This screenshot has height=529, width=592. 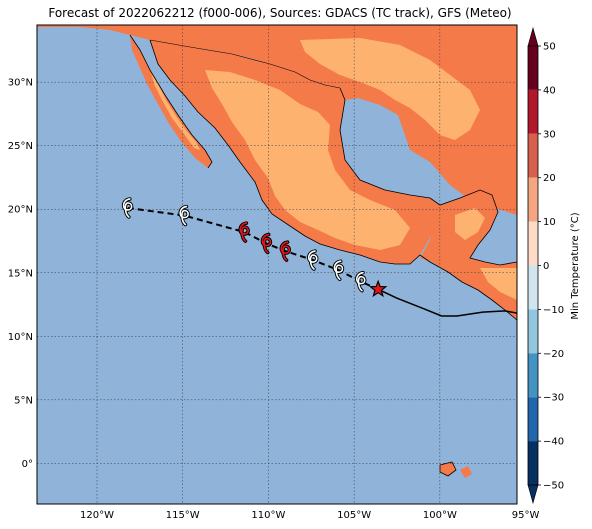 What do you see at coordinates (20, 337) in the screenshot?
I see `lat-tick-label: 10°N` at bounding box center [20, 337].